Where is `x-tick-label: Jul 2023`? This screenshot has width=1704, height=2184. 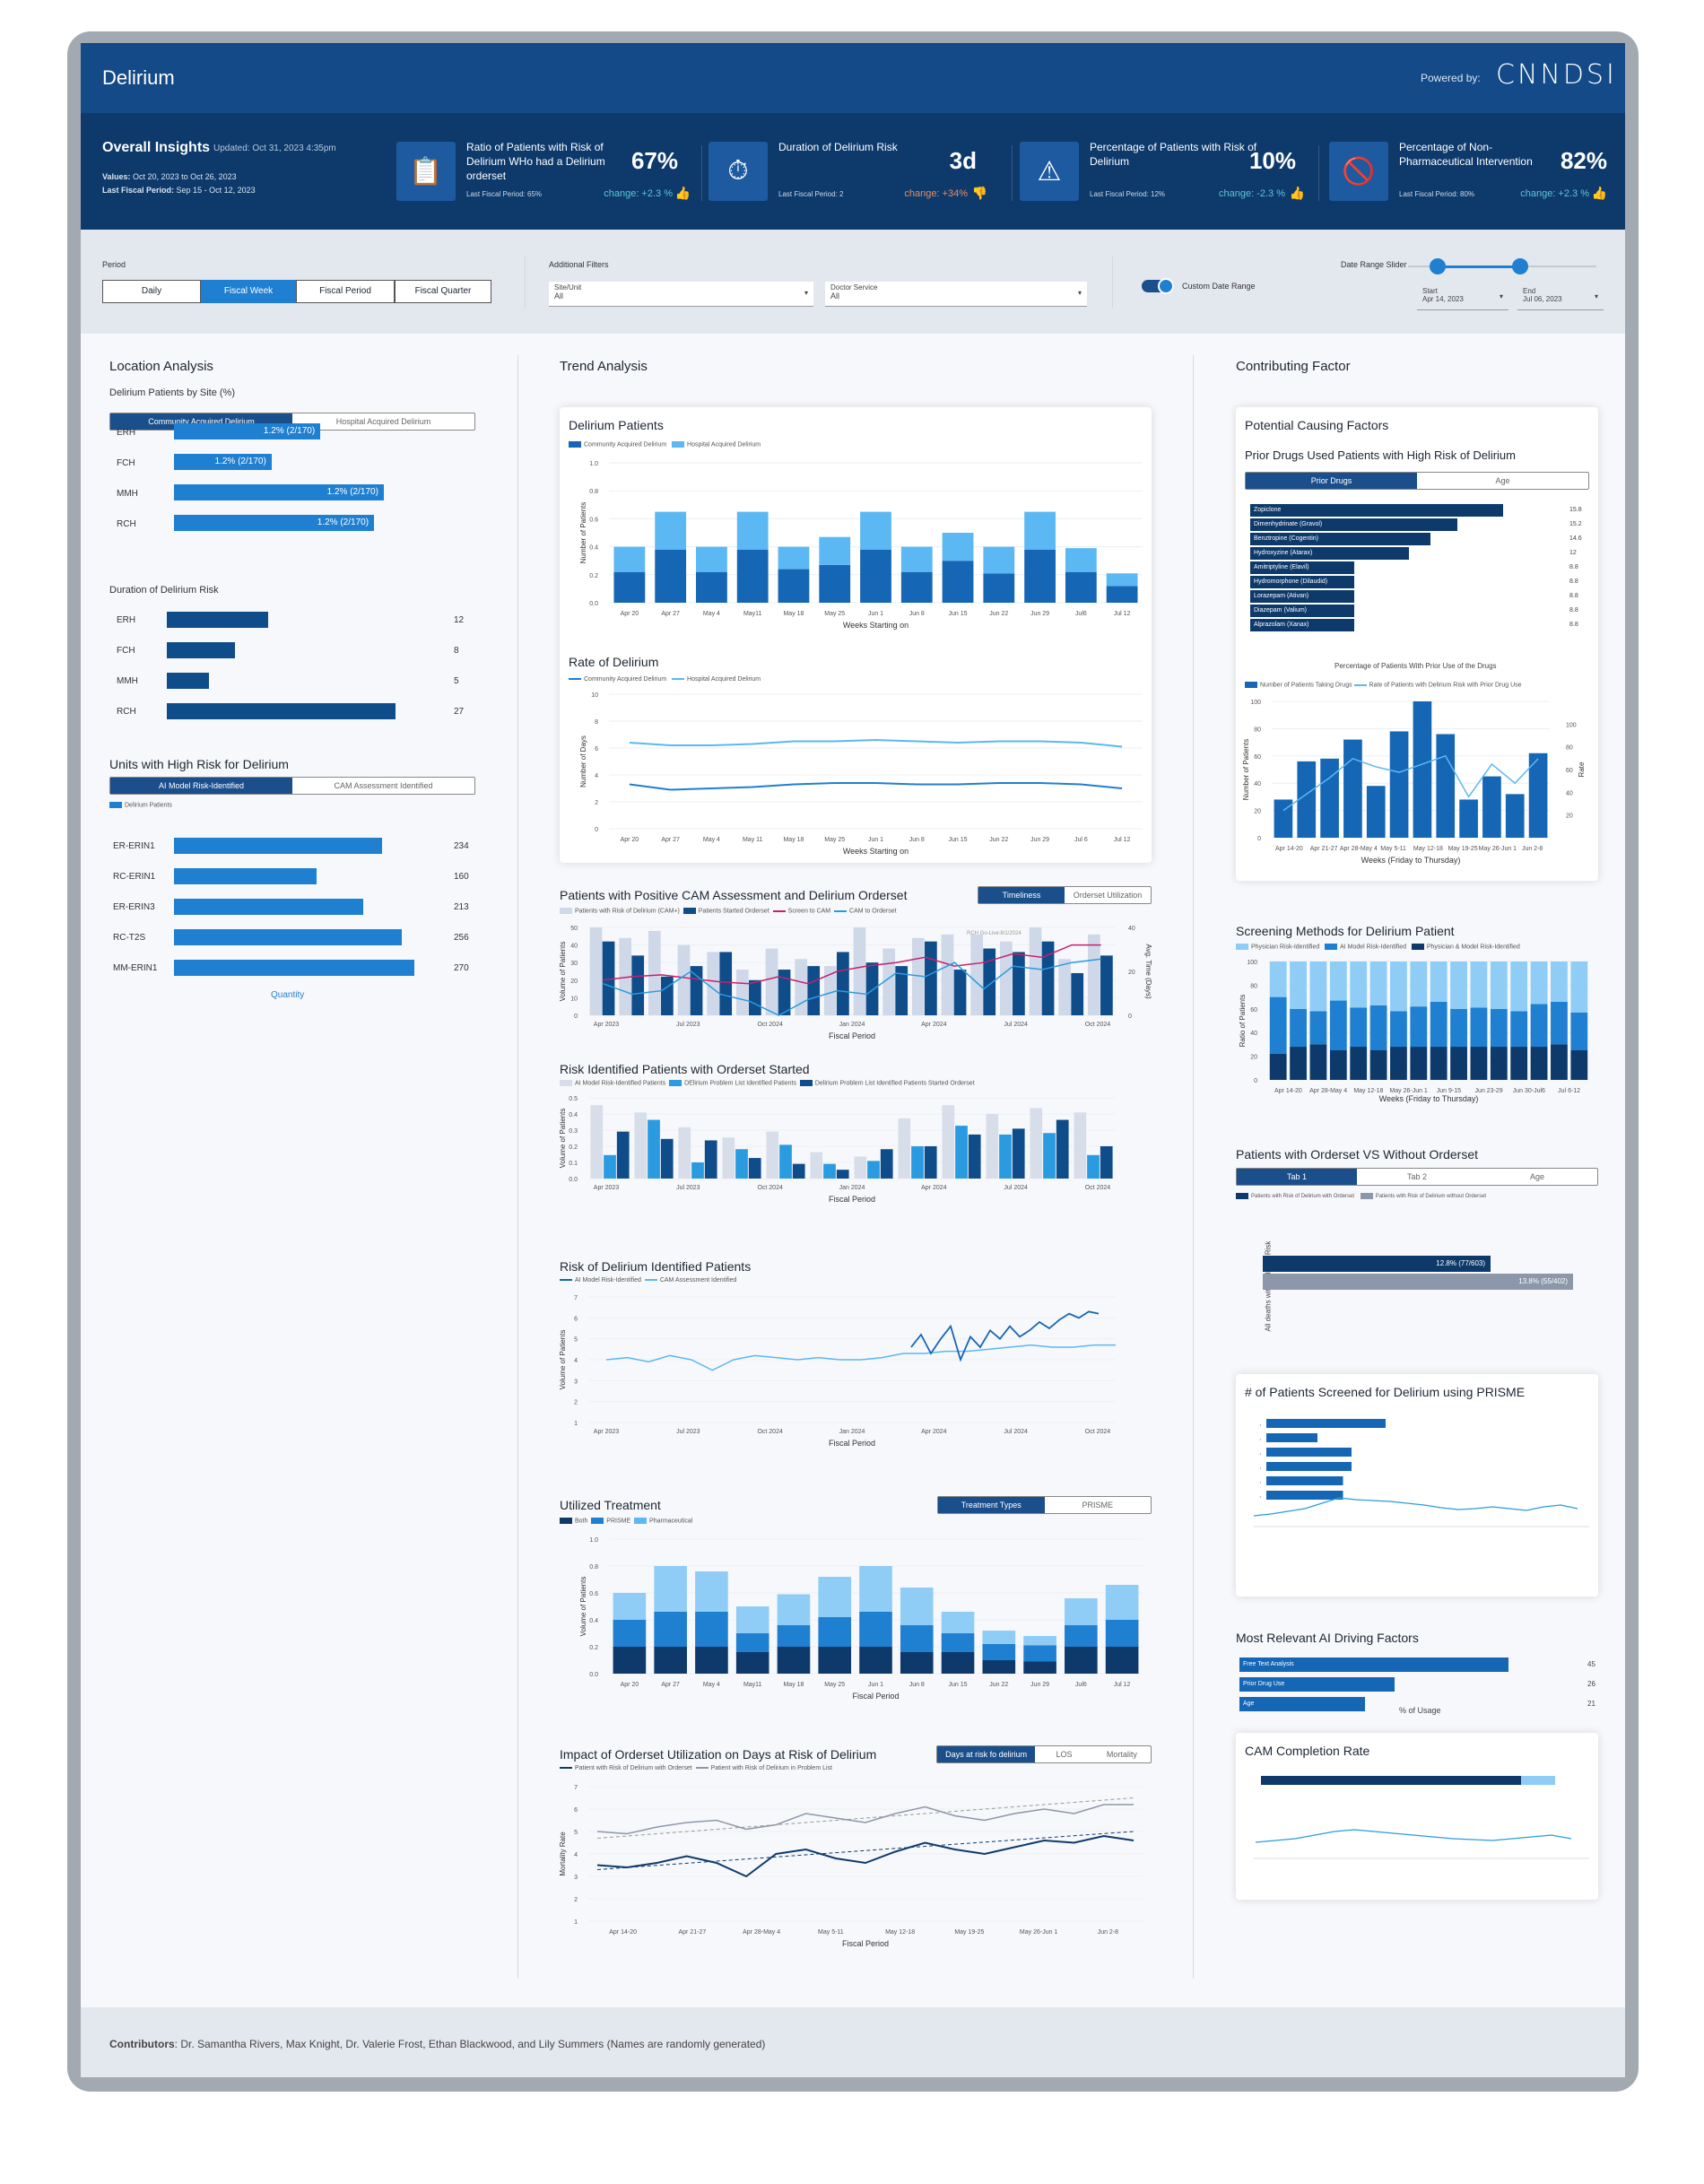
x-tick-label: Jul 2023 is located at coordinates (688, 1025).